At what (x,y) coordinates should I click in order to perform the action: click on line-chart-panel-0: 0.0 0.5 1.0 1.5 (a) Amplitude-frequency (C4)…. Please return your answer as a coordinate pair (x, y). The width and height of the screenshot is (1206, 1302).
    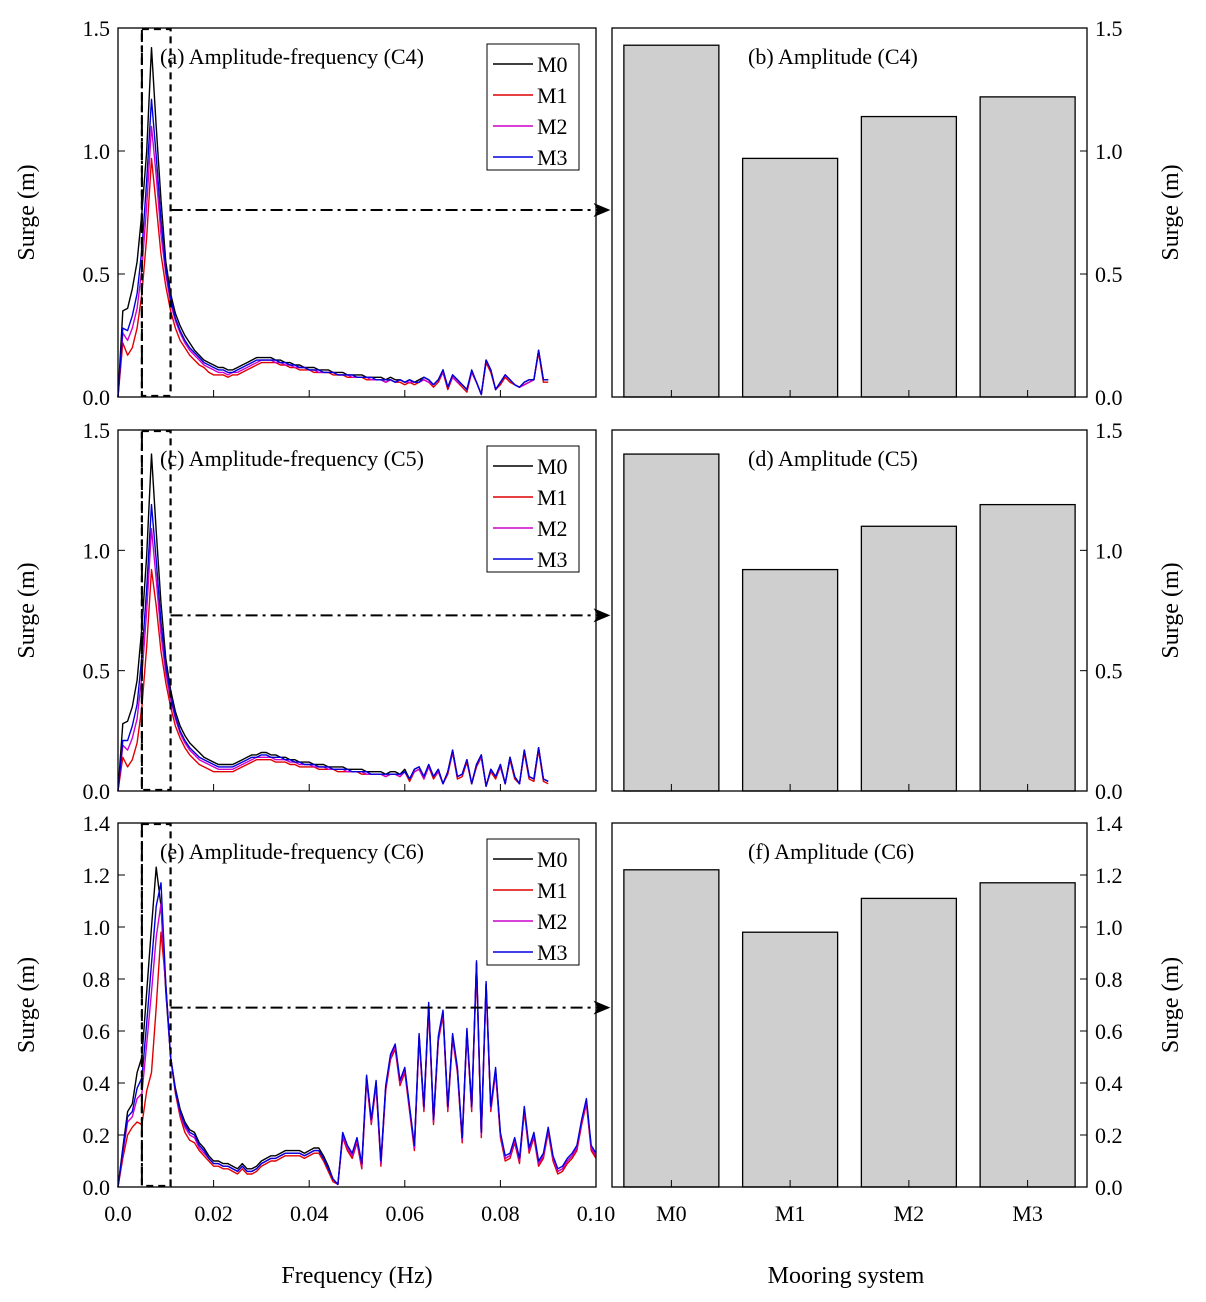
    Looking at the image, I should click on (312, 213).